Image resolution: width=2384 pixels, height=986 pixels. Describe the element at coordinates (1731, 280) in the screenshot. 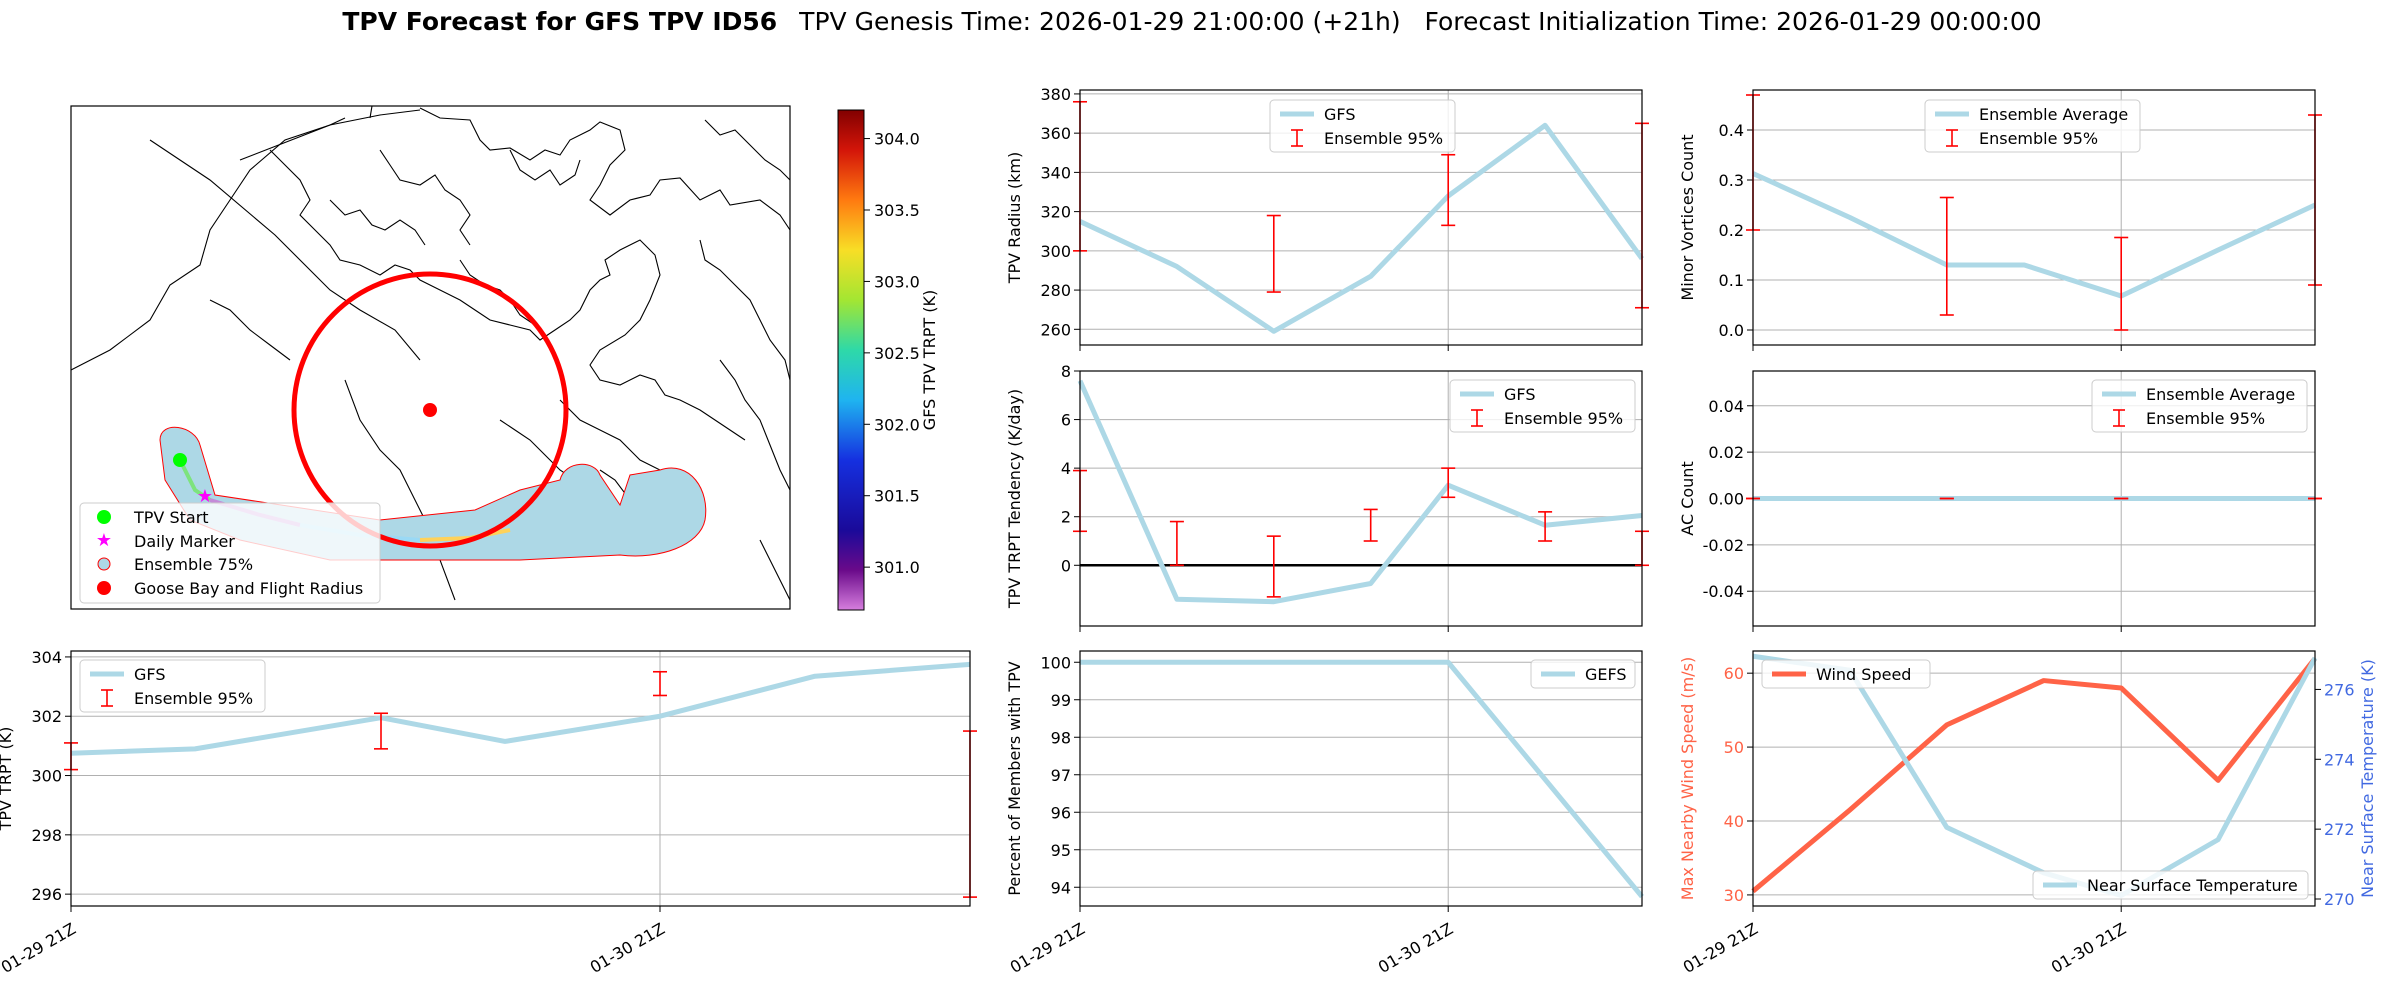

I see `y-tick-label: 0.1` at that location.